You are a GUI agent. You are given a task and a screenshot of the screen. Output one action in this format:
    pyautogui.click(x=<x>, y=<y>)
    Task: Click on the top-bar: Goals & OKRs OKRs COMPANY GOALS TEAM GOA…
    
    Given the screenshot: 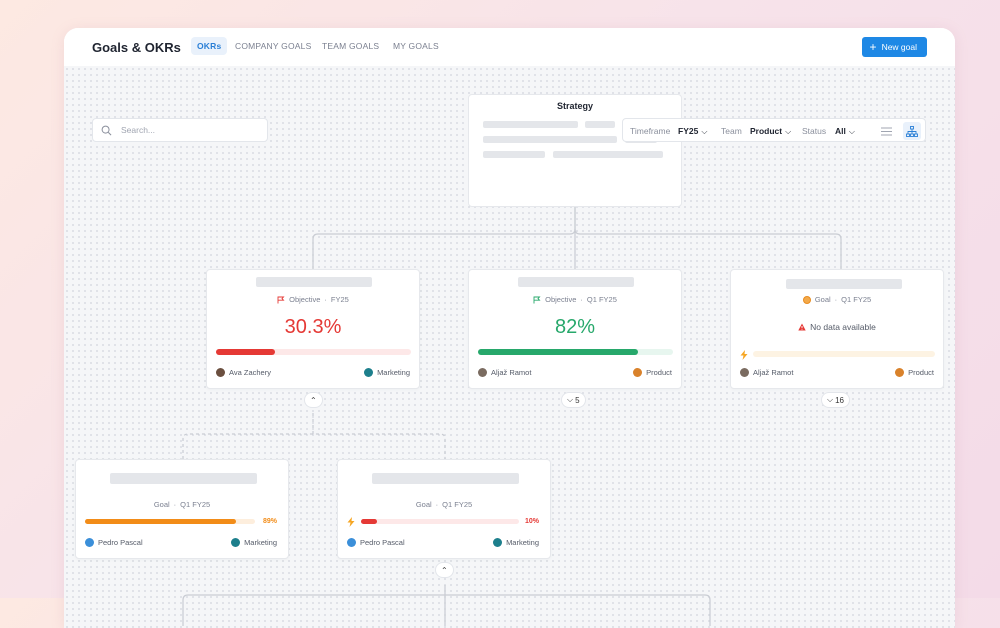 What is the action you would take?
    pyautogui.click(x=509, y=47)
    